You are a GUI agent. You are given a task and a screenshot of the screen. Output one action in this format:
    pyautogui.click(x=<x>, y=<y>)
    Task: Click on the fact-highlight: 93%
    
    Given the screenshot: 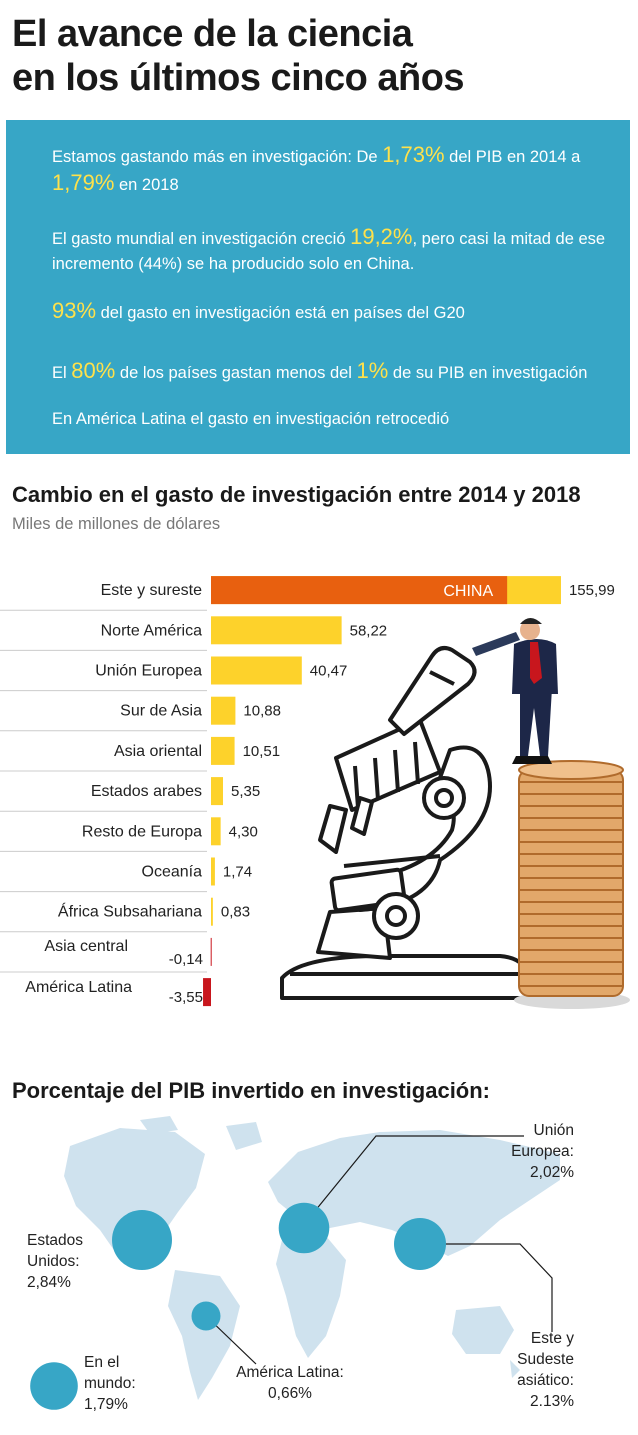 What is the action you would take?
    pyautogui.click(x=74, y=310)
    